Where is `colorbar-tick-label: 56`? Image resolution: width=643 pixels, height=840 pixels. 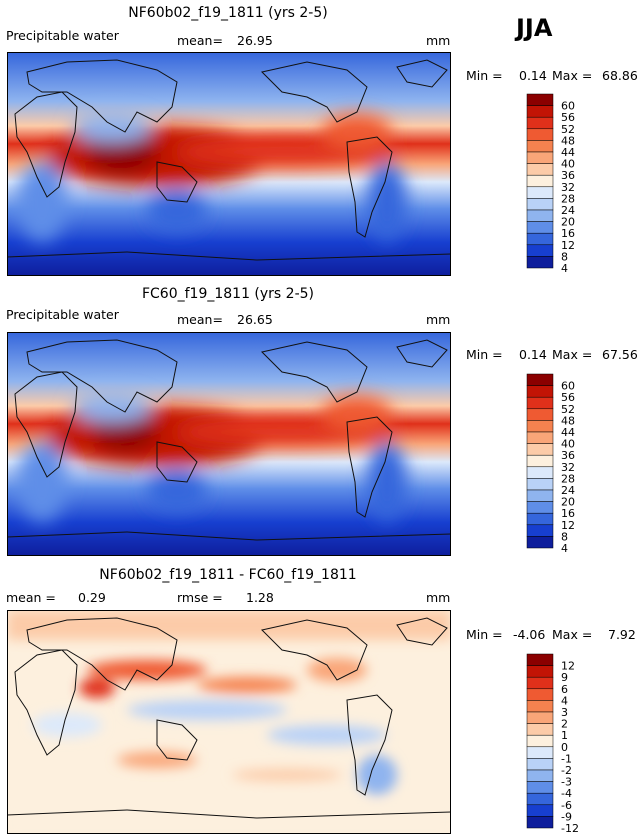
colorbar-tick-label: 56 is located at coordinates (568, 117).